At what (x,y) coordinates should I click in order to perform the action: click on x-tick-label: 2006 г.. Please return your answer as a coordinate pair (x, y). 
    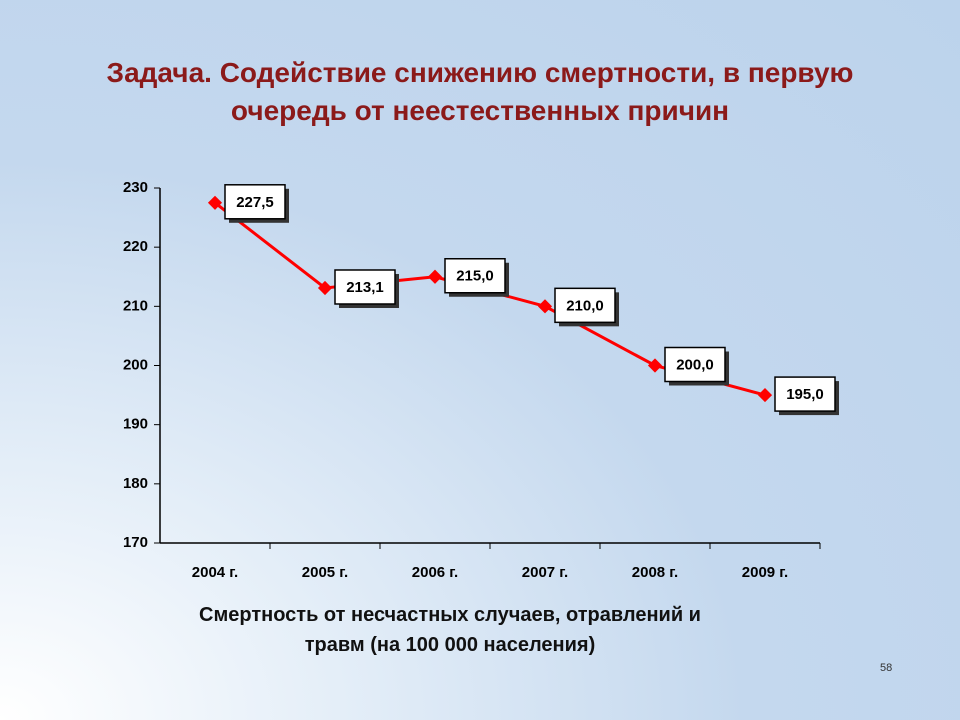
    Looking at the image, I should click on (435, 572).